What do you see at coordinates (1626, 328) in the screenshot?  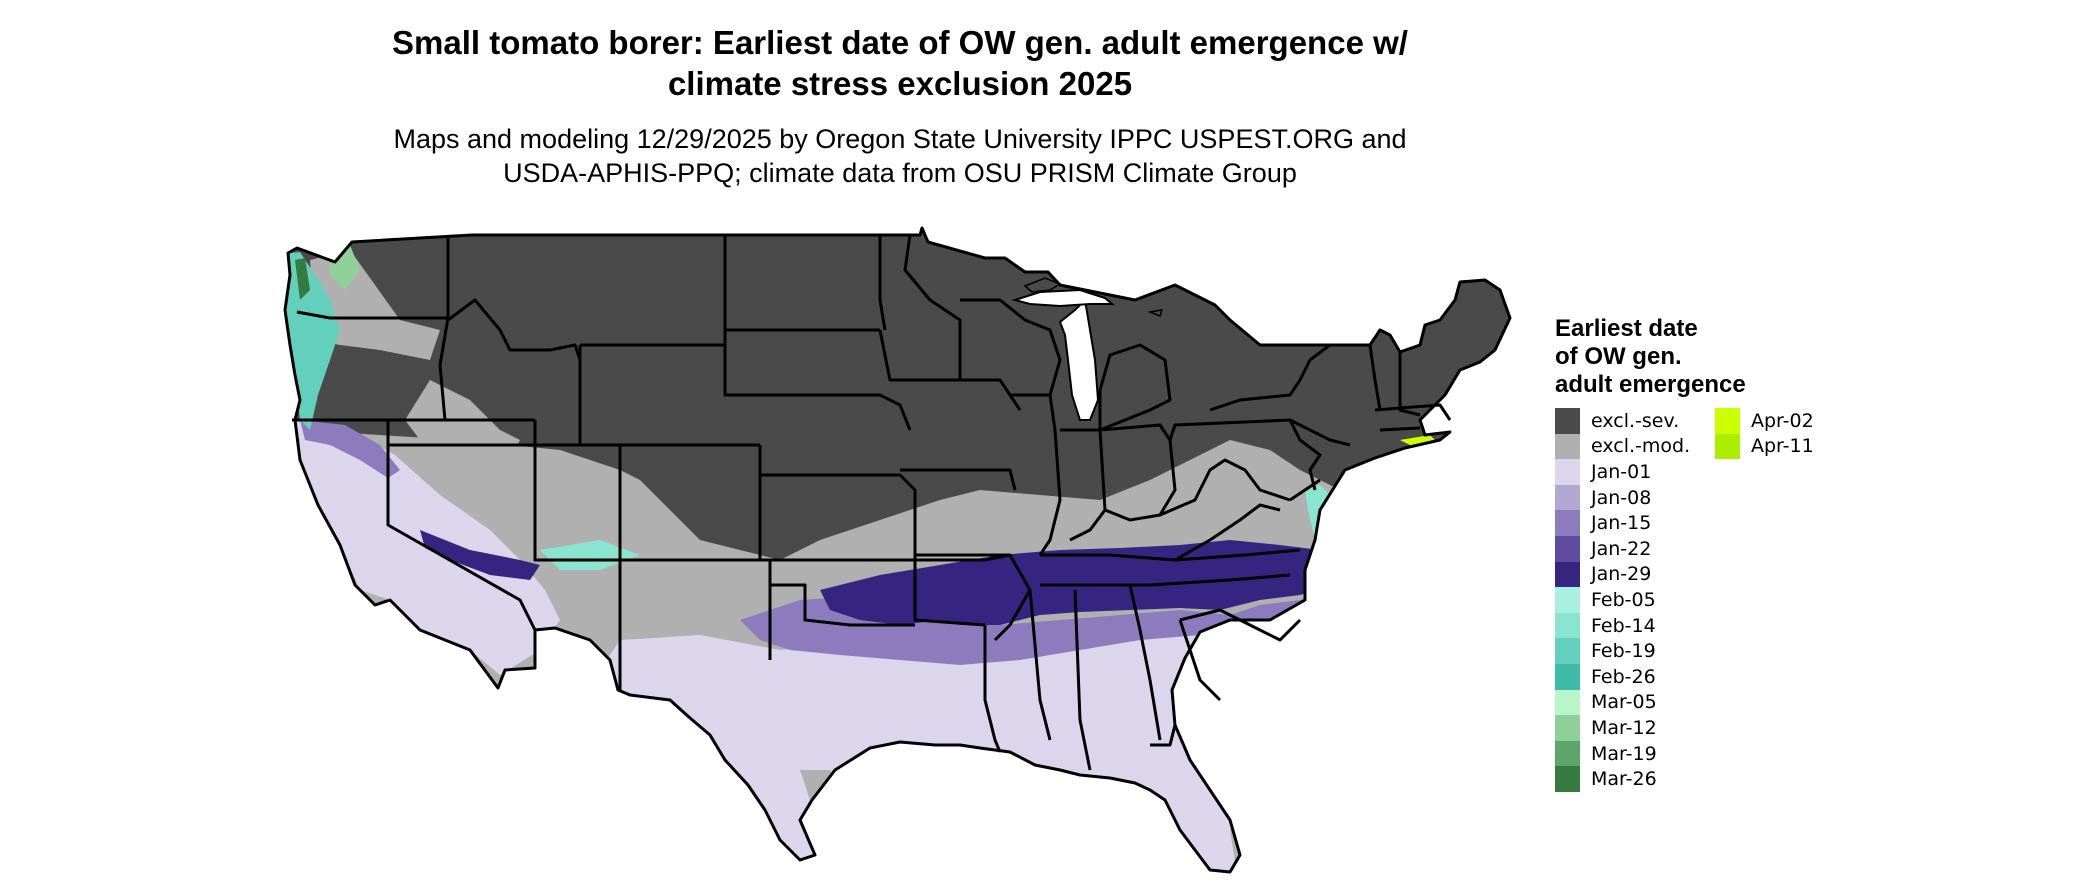 I see `legend-title-line-1: Earliest date` at bounding box center [1626, 328].